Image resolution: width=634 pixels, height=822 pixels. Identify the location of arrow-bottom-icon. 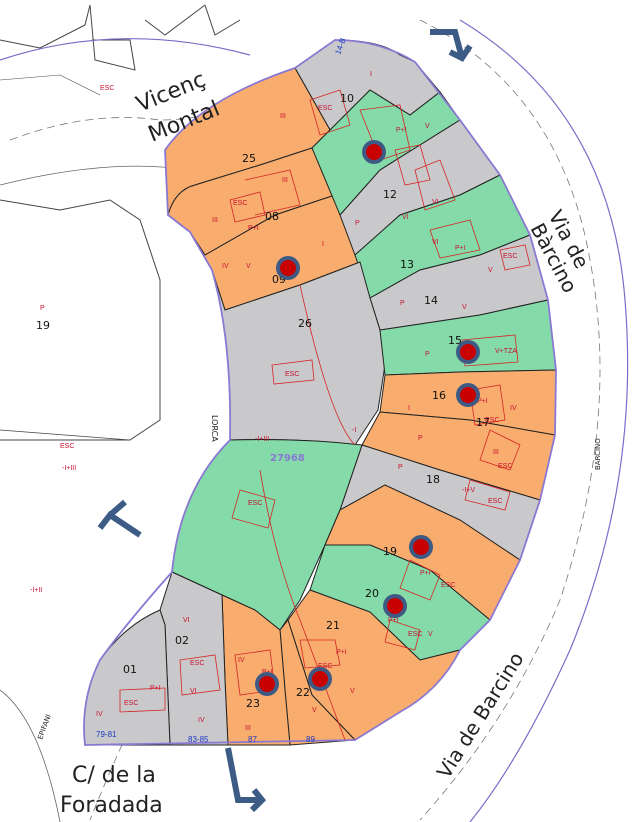
(246, 780).